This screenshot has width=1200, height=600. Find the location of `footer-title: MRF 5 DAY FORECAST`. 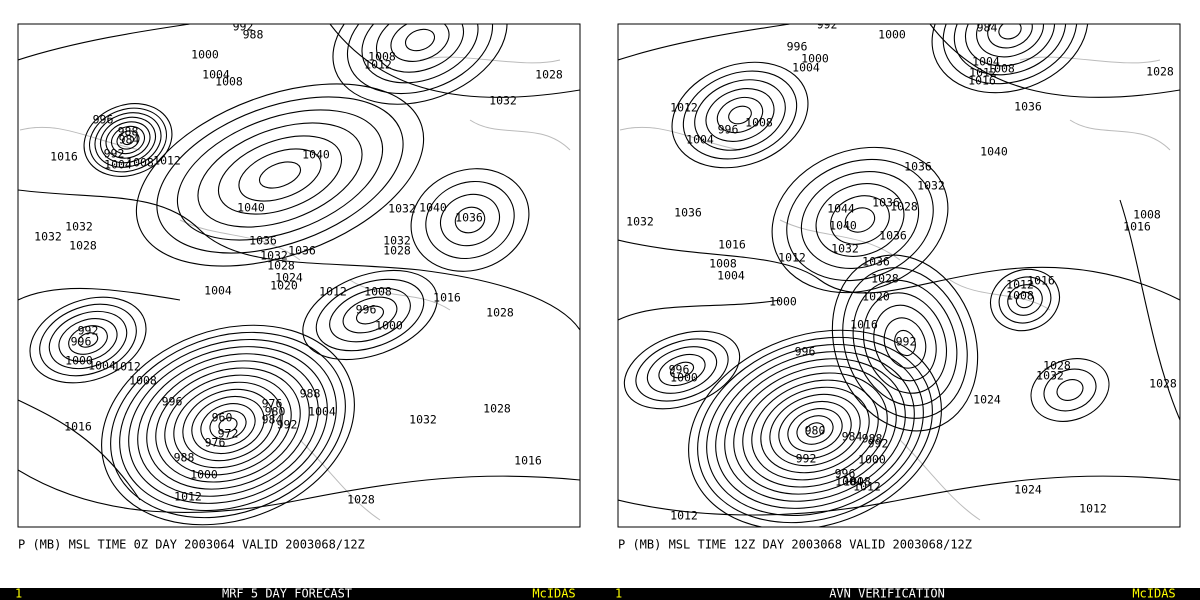

footer-title: MRF 5 DAY FORECAST is located at coordinates (287, 593).